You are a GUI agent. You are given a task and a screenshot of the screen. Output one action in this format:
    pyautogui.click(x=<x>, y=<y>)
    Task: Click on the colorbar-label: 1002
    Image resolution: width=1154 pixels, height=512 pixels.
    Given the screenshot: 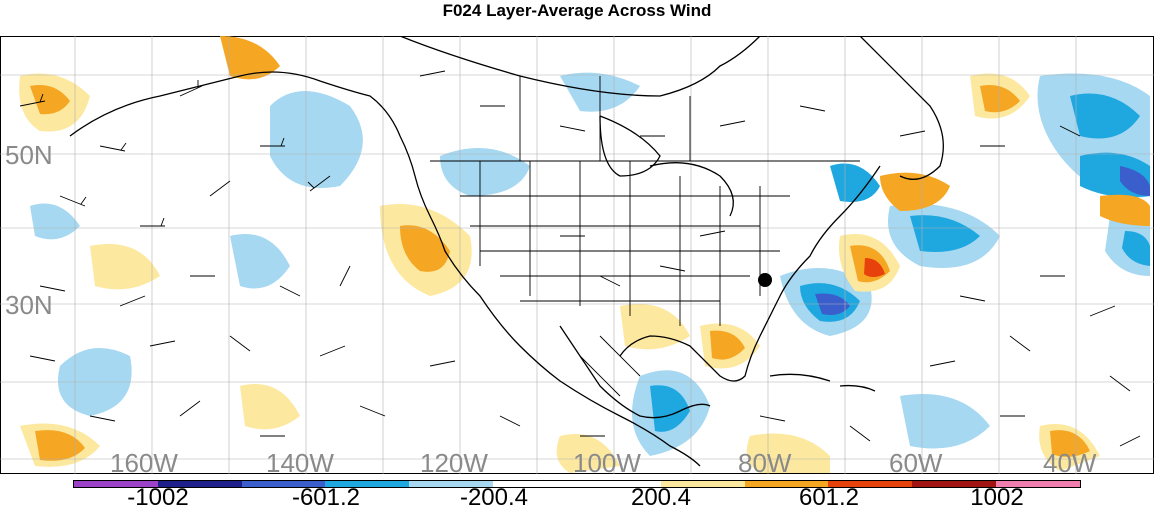 What is the action you would take?
    pyautogui.click(x=997, y=497)
    